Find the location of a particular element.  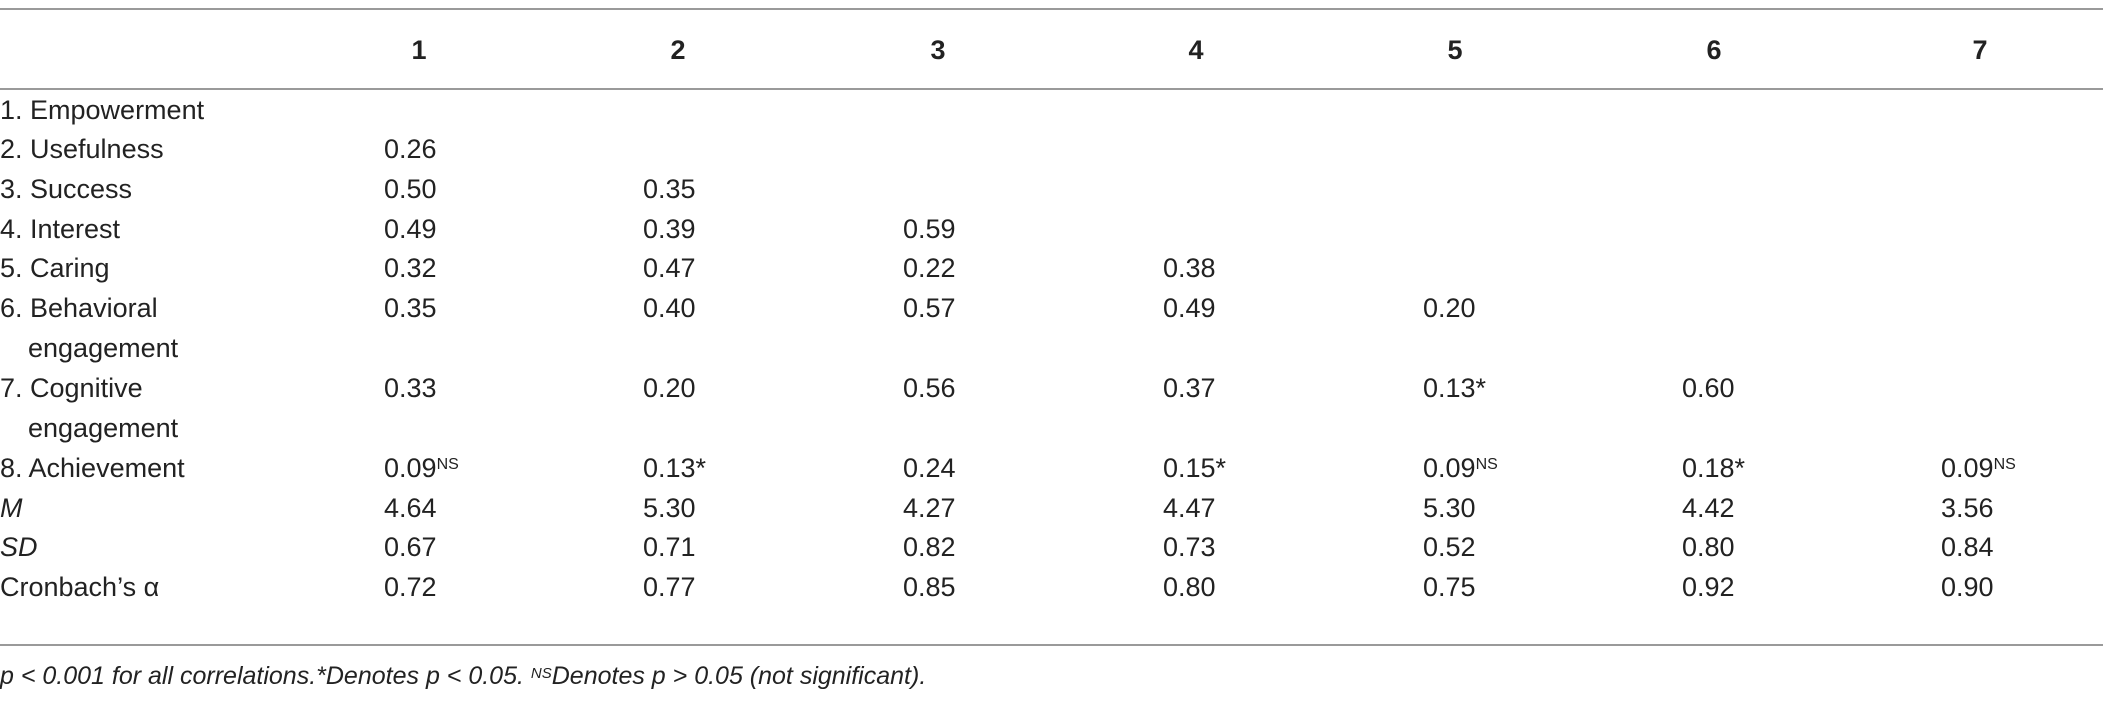

cell-value: 0.22 is located at coordinates (929, 268).